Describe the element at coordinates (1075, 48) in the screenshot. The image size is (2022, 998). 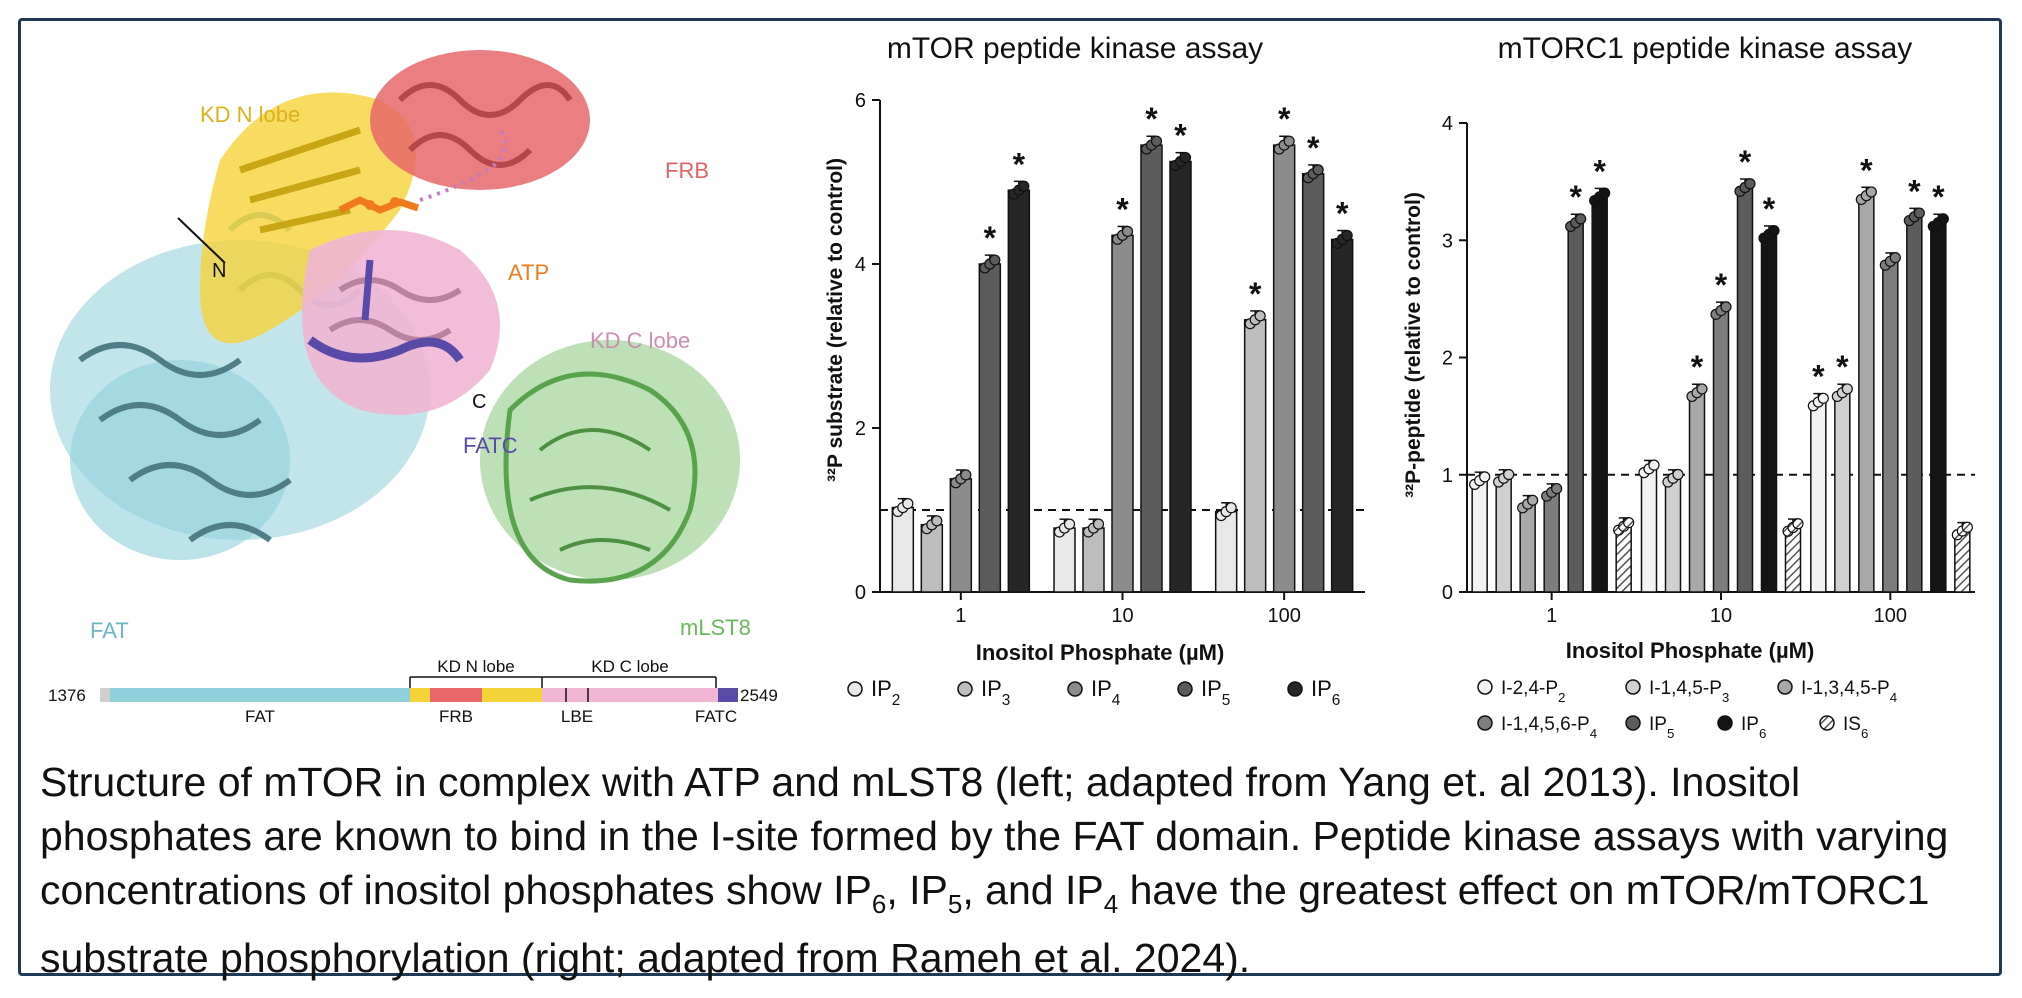
I see `chart1-title: mTOR peptide kinase assay` at that location.